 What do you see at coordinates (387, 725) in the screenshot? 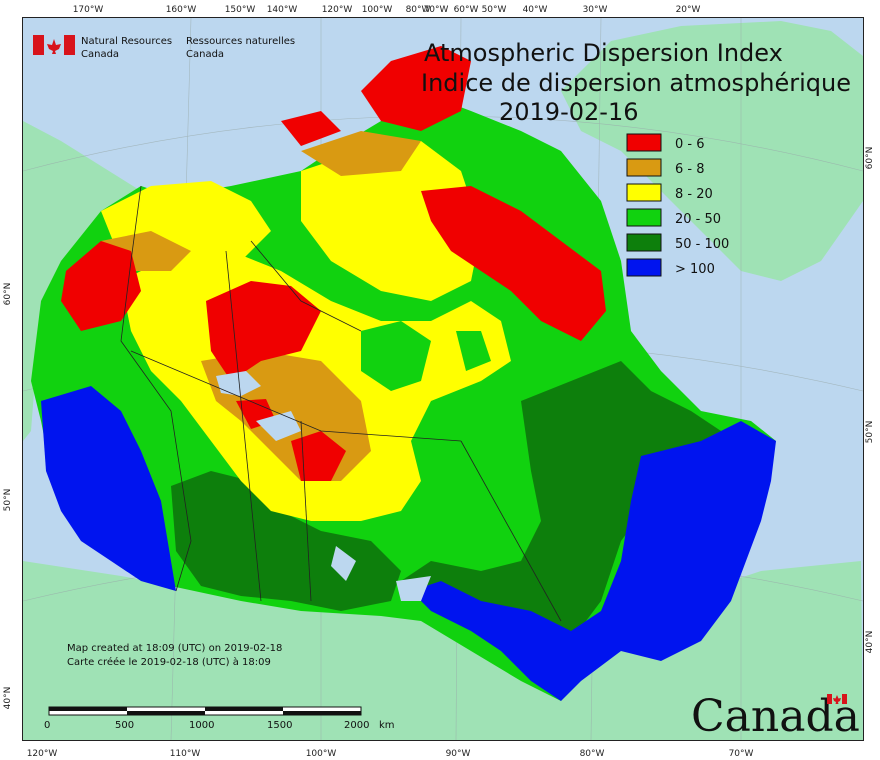
I see `scale-unit: km` at bounding box center [387, 725].